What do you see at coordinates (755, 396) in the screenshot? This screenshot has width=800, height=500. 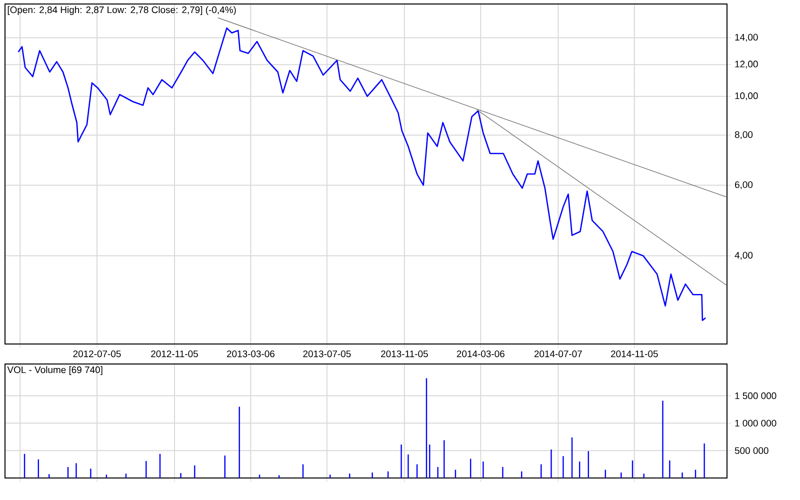 I see `y-tick-label: 1 500 000` at bounding box center [755, 396].